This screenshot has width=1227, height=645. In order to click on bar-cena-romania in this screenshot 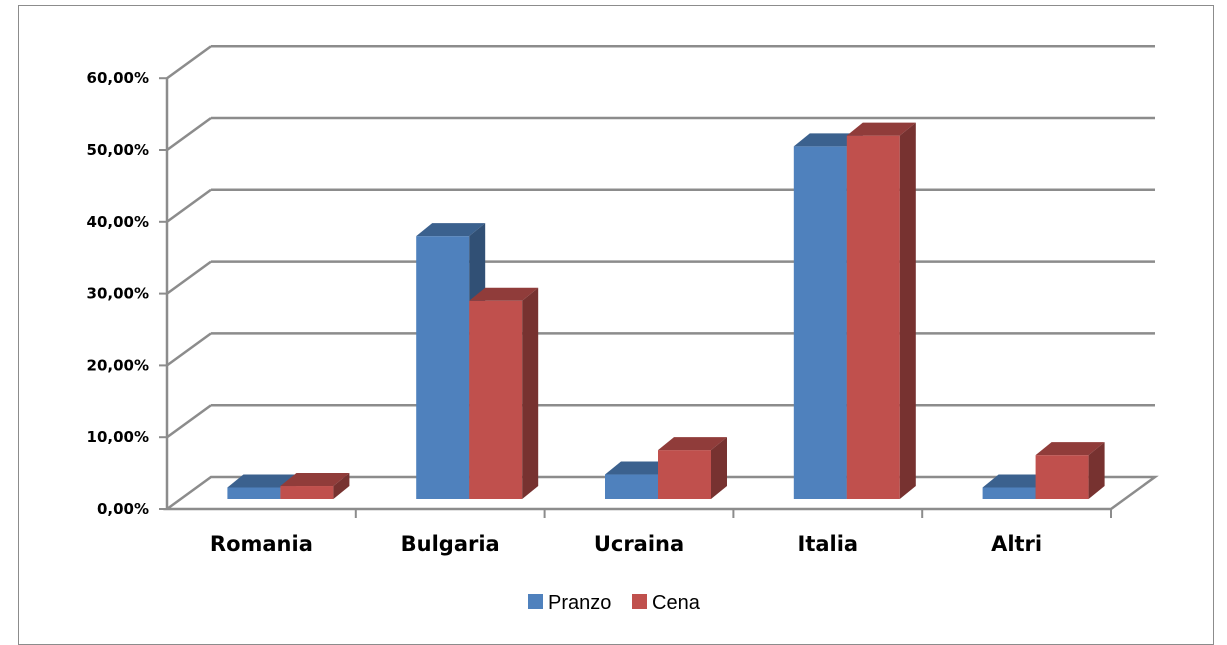, I will do `click(315, 486)`.